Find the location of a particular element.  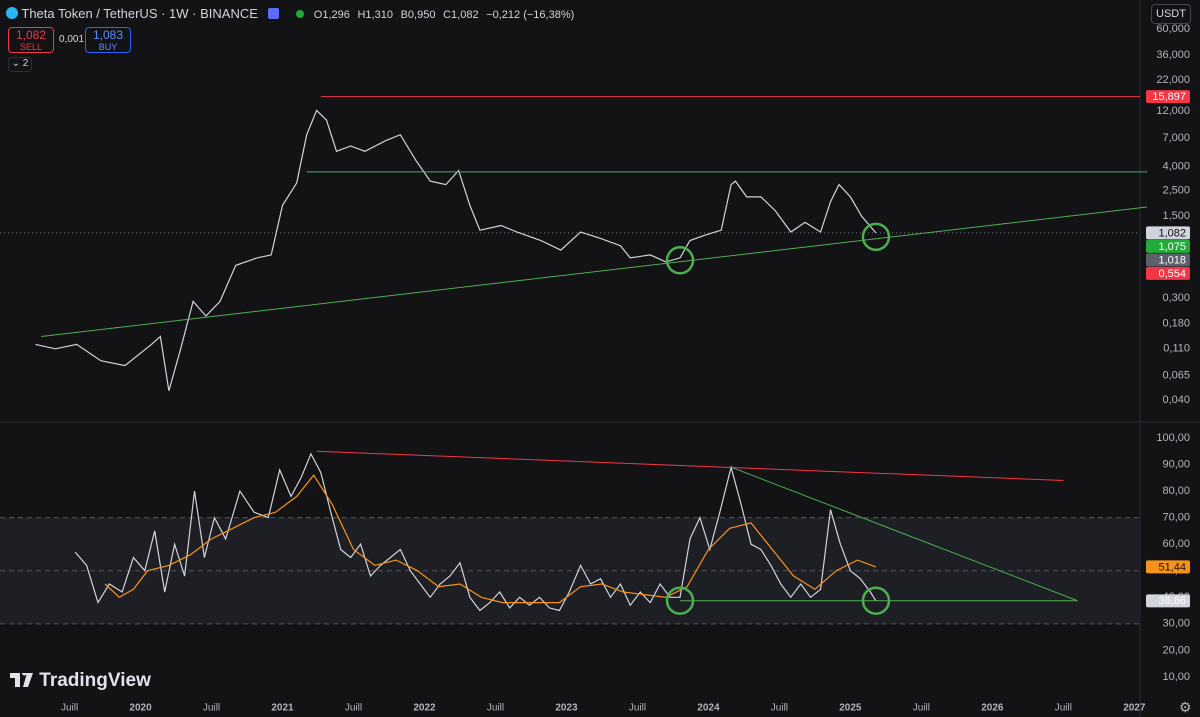

y-tick-label: 0,110 is located at coordinates (1176, 349).